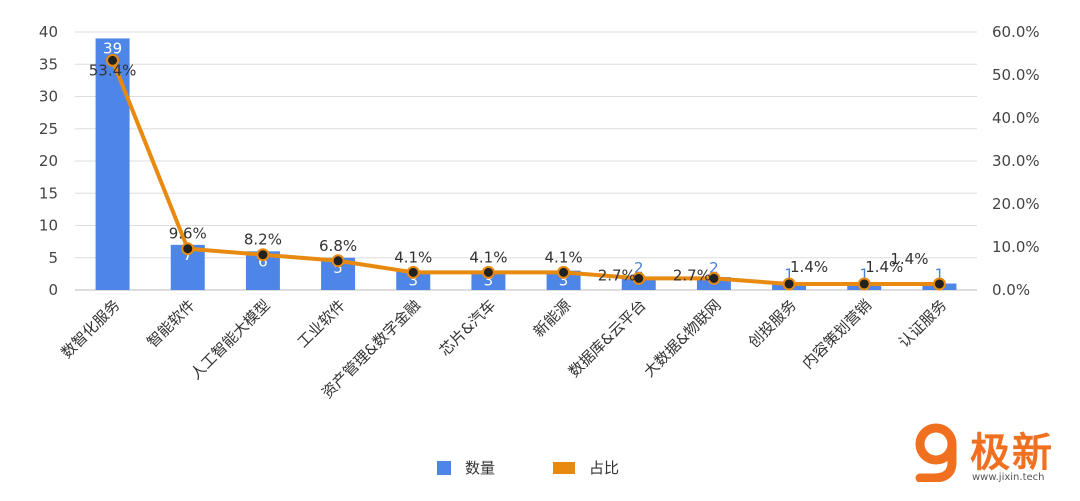 This screenshot has width=1080, height=501. What do you see at coordinates (338, 268) in the screenshot?
I see `bar-value-label: 5` at bounding box center [338, 268].